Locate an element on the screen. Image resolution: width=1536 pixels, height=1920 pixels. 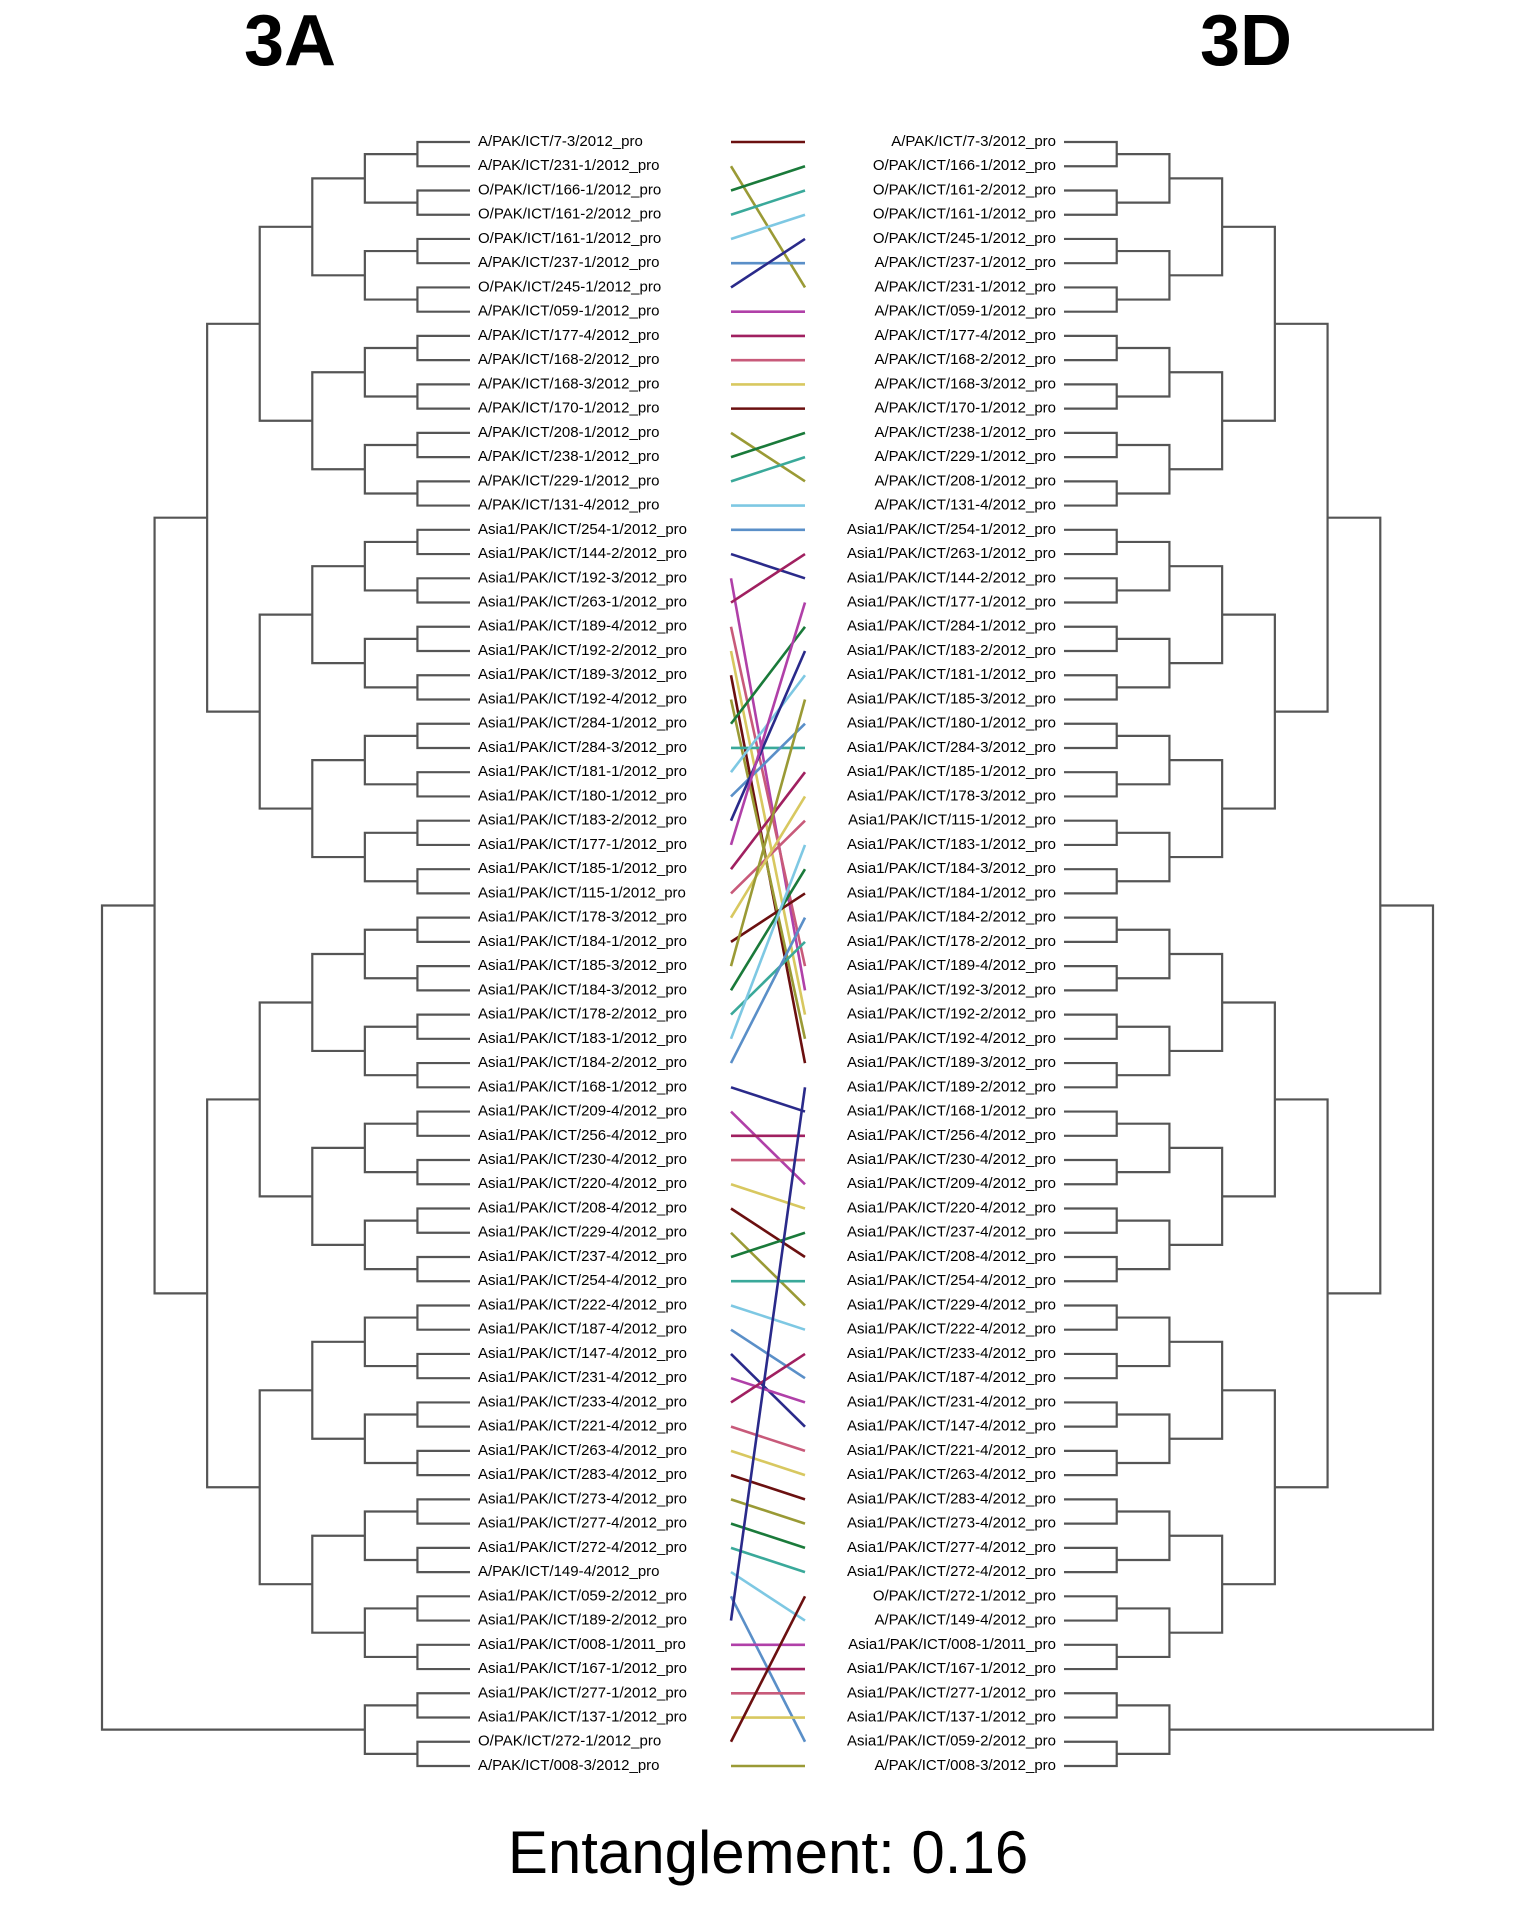
right-label: A/PAK/ICT/059-1/2012_pro is located at coordinates (966, 311).